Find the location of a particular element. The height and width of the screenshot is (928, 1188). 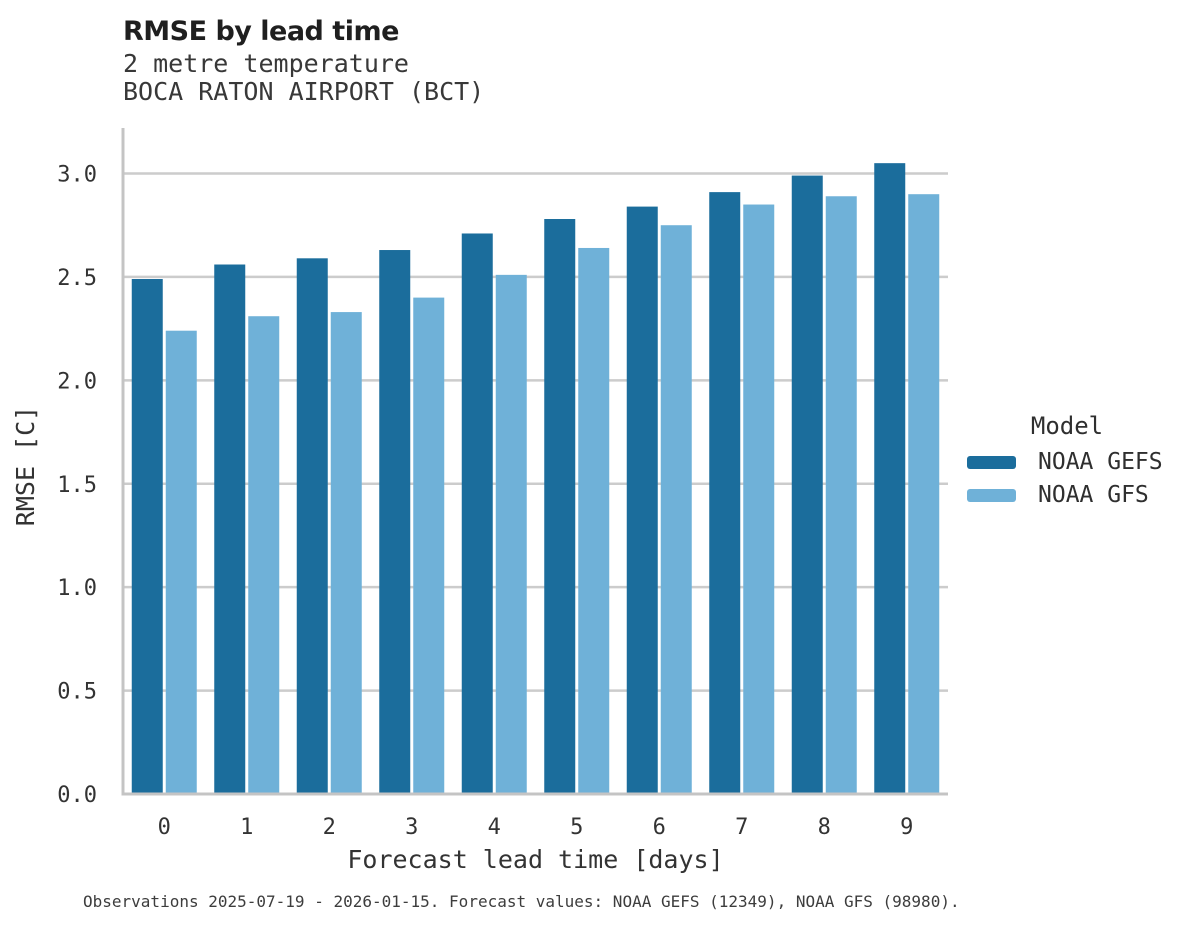

chart-subtitle-variable: 2 metre temperature is located at coordinates (266, 63).